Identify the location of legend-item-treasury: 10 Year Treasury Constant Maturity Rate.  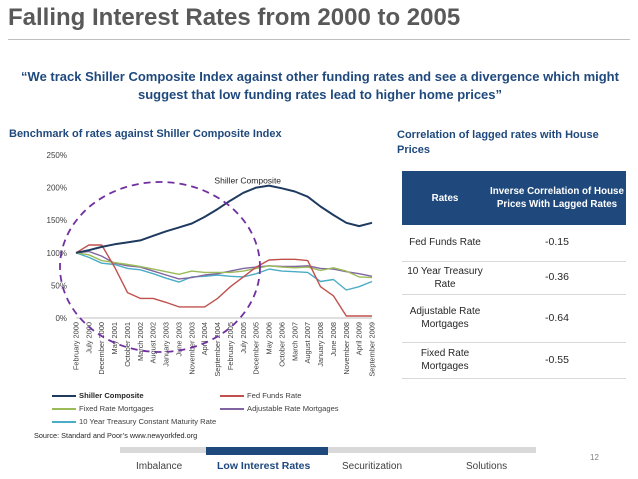
(134, 421).